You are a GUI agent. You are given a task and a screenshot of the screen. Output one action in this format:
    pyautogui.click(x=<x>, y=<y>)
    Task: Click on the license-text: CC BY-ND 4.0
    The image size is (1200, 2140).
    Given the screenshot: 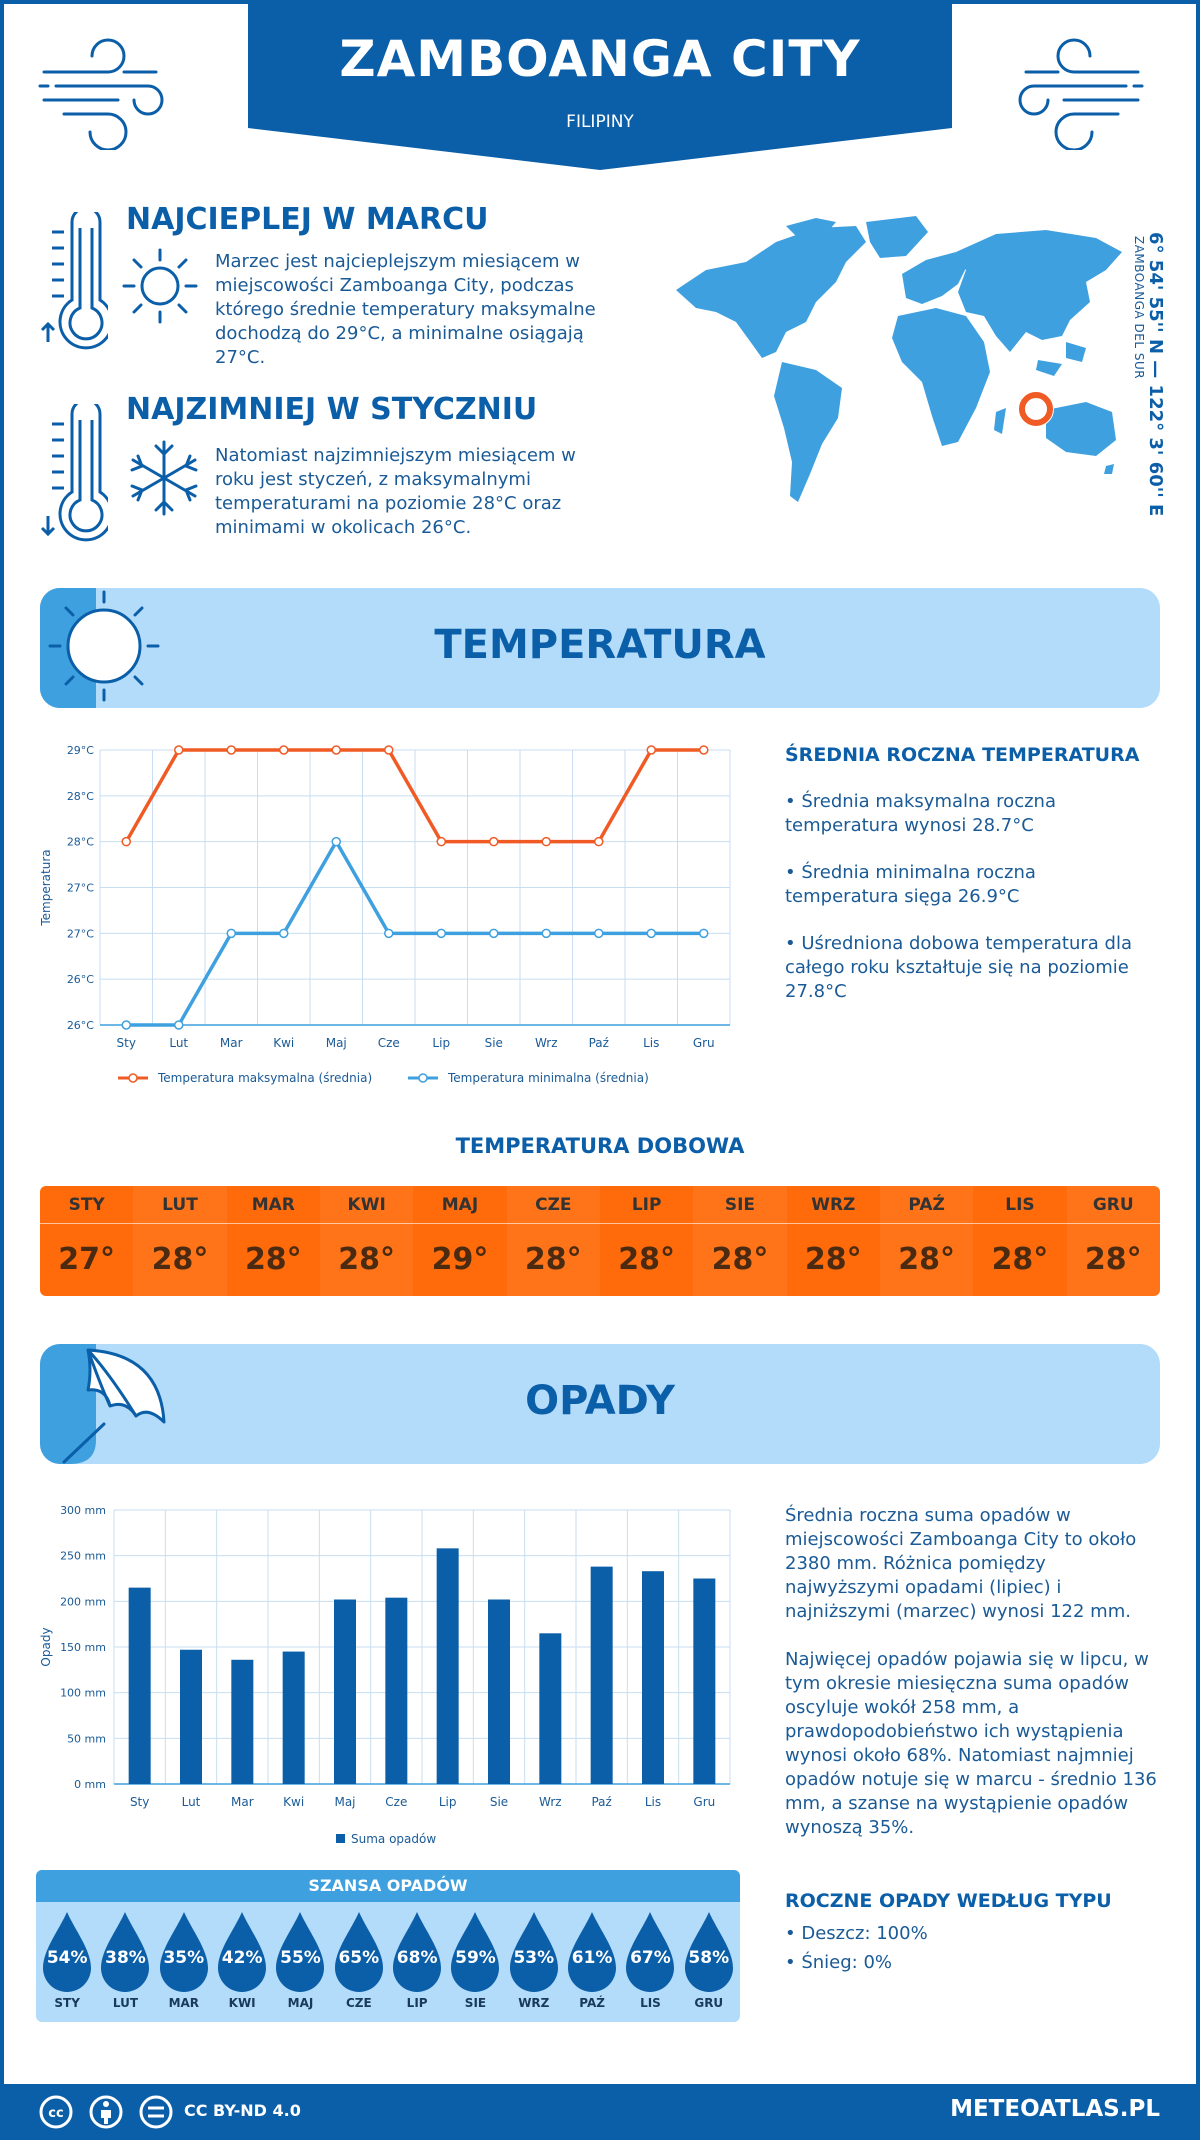 What is the action you would take?
    pyautogui.click(x=242, y=2110)
    